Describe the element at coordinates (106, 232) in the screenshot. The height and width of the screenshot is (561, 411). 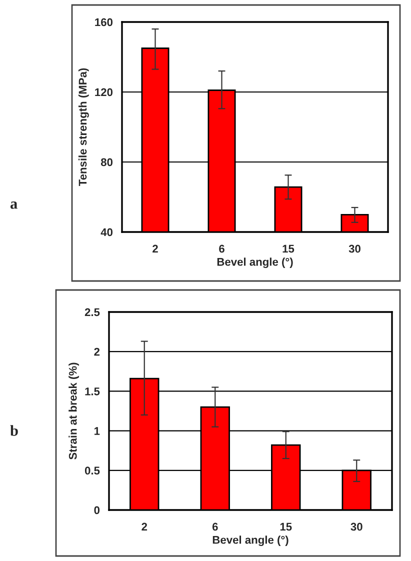
I see `y-tick-label: 40` at that location.